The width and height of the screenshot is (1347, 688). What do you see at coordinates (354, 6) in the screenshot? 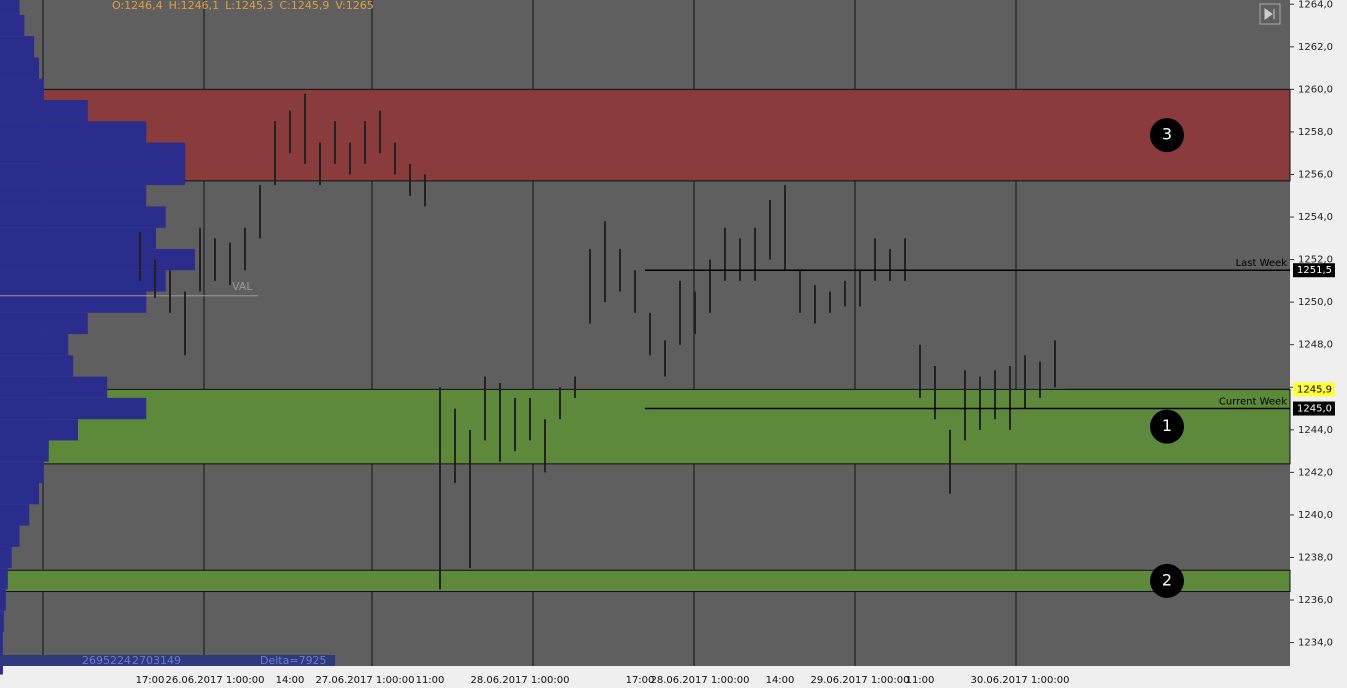
I see `ohlc-value: V:1265` at bounding box center [354, 6].